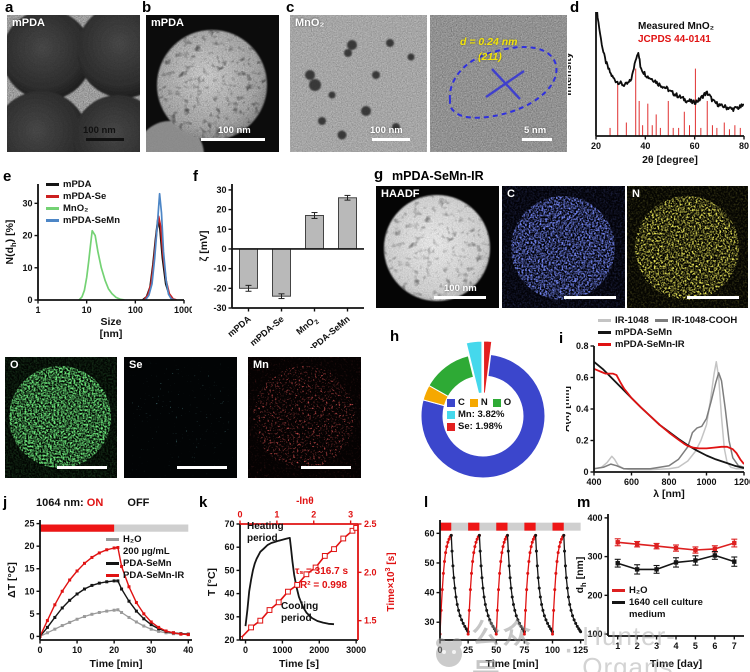  Describe the element at coordinates (37, 310) in the screenshot. I see `svg-text: 1` at that location.